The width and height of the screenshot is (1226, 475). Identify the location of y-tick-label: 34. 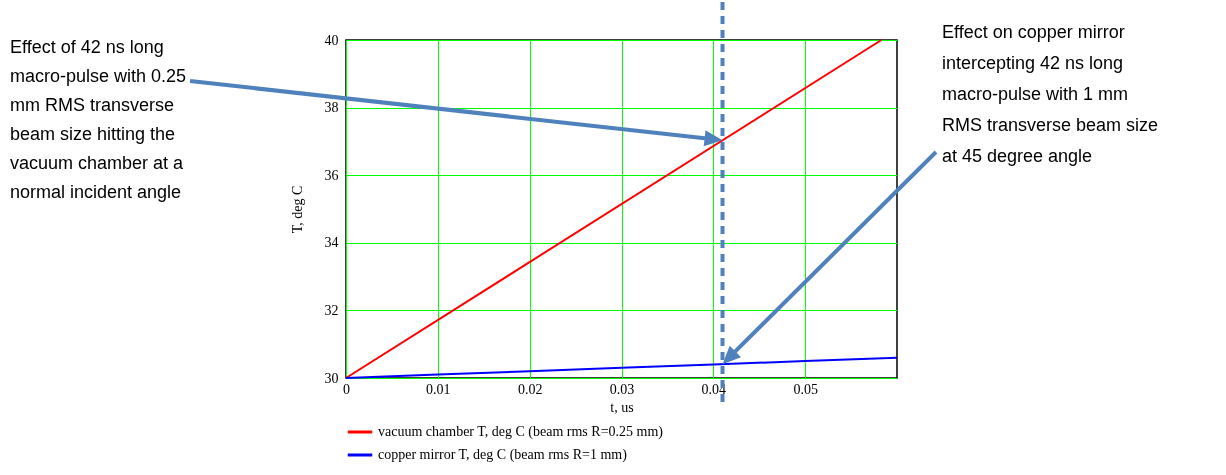
(331, 243).